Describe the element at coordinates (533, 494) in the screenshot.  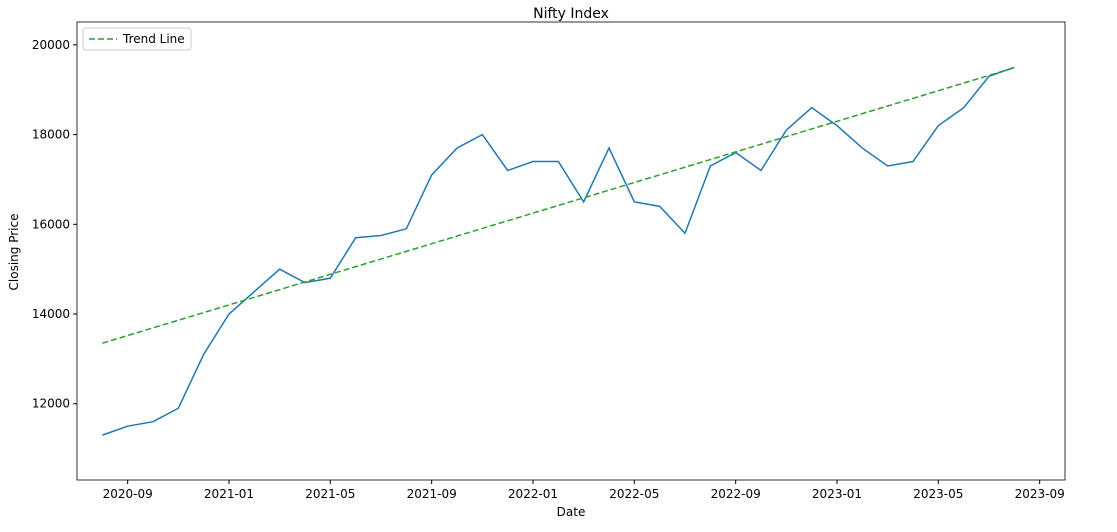
I see `x-tick-label: 2022-01` at that location.